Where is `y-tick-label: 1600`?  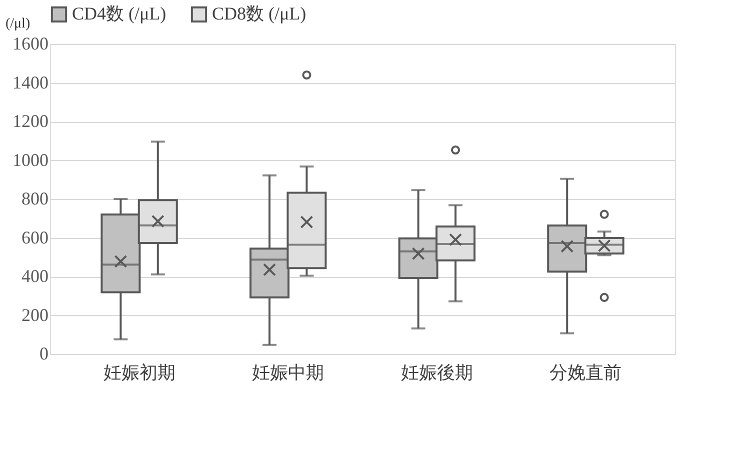
y-tick-label: 1600 is located at coordinates (30, 44).